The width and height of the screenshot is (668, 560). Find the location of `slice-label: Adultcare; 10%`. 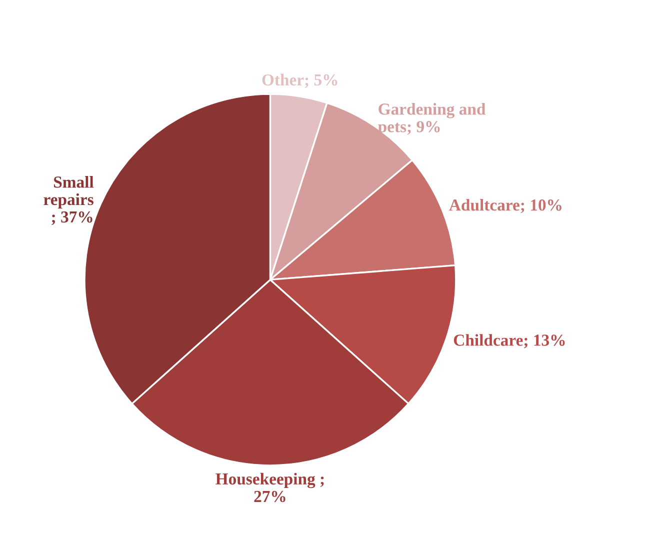

slice-label: Adultcare; 10% is located at coordinates (505, 206).